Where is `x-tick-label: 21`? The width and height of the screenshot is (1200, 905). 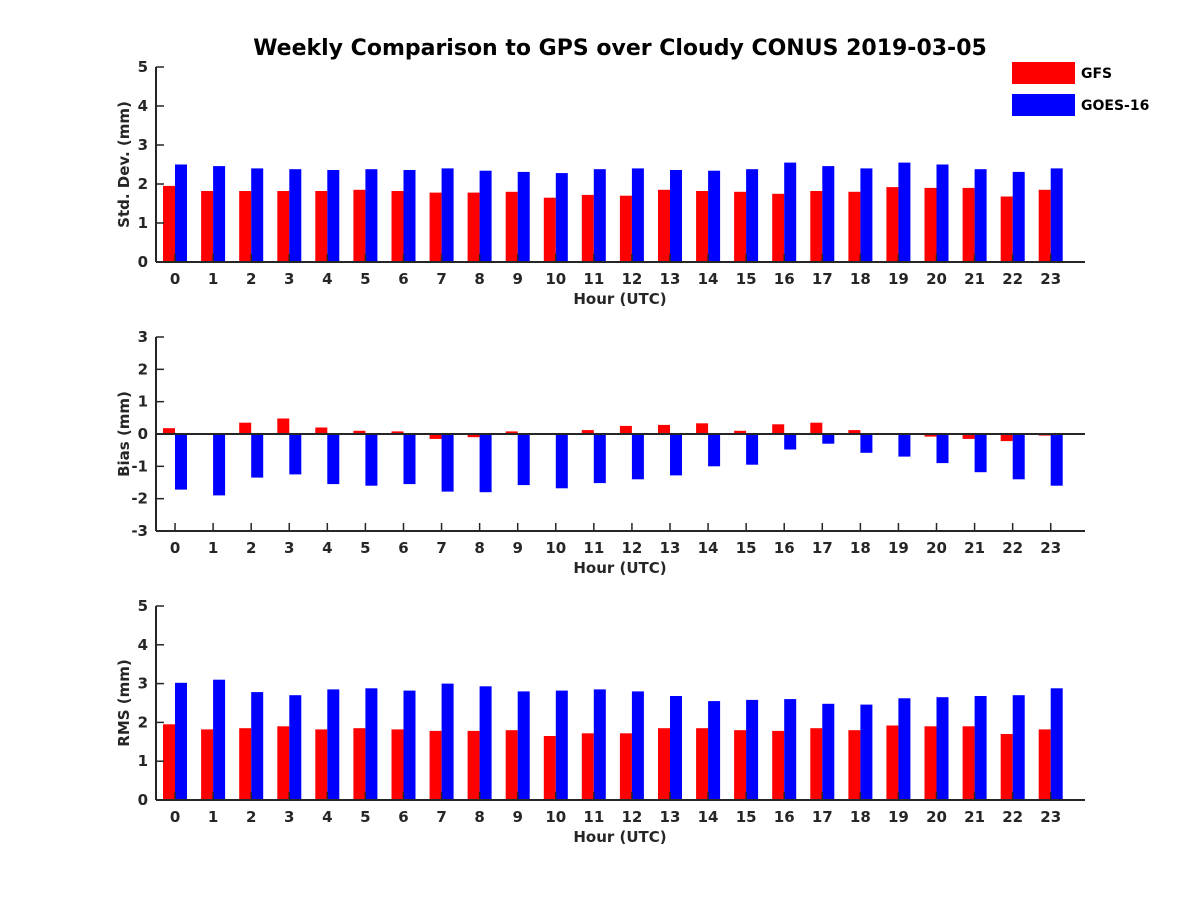
x-tick-label: 21 is located at coordinates (974, 279).